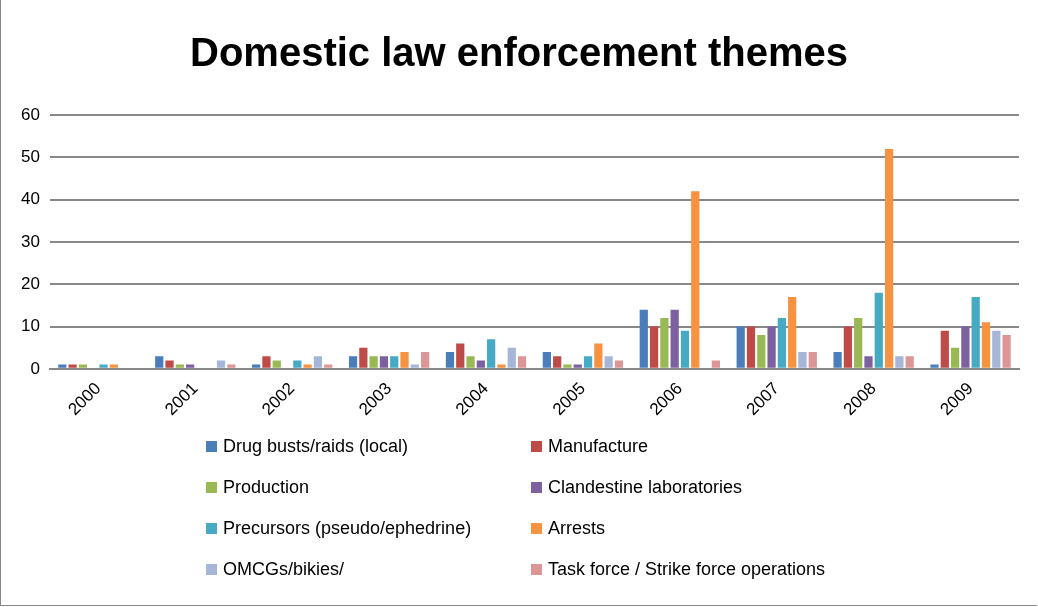 The height and width of the screenshot is (607, 1038). I want to click on chart-title: Domestic law enforcement themes, so click(519, 52).